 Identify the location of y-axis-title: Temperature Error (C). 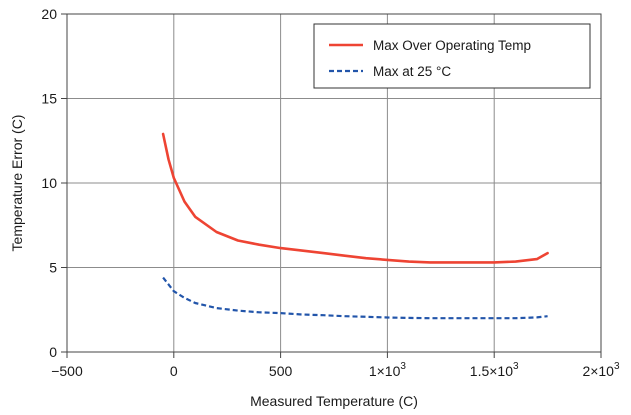
(17, 183).